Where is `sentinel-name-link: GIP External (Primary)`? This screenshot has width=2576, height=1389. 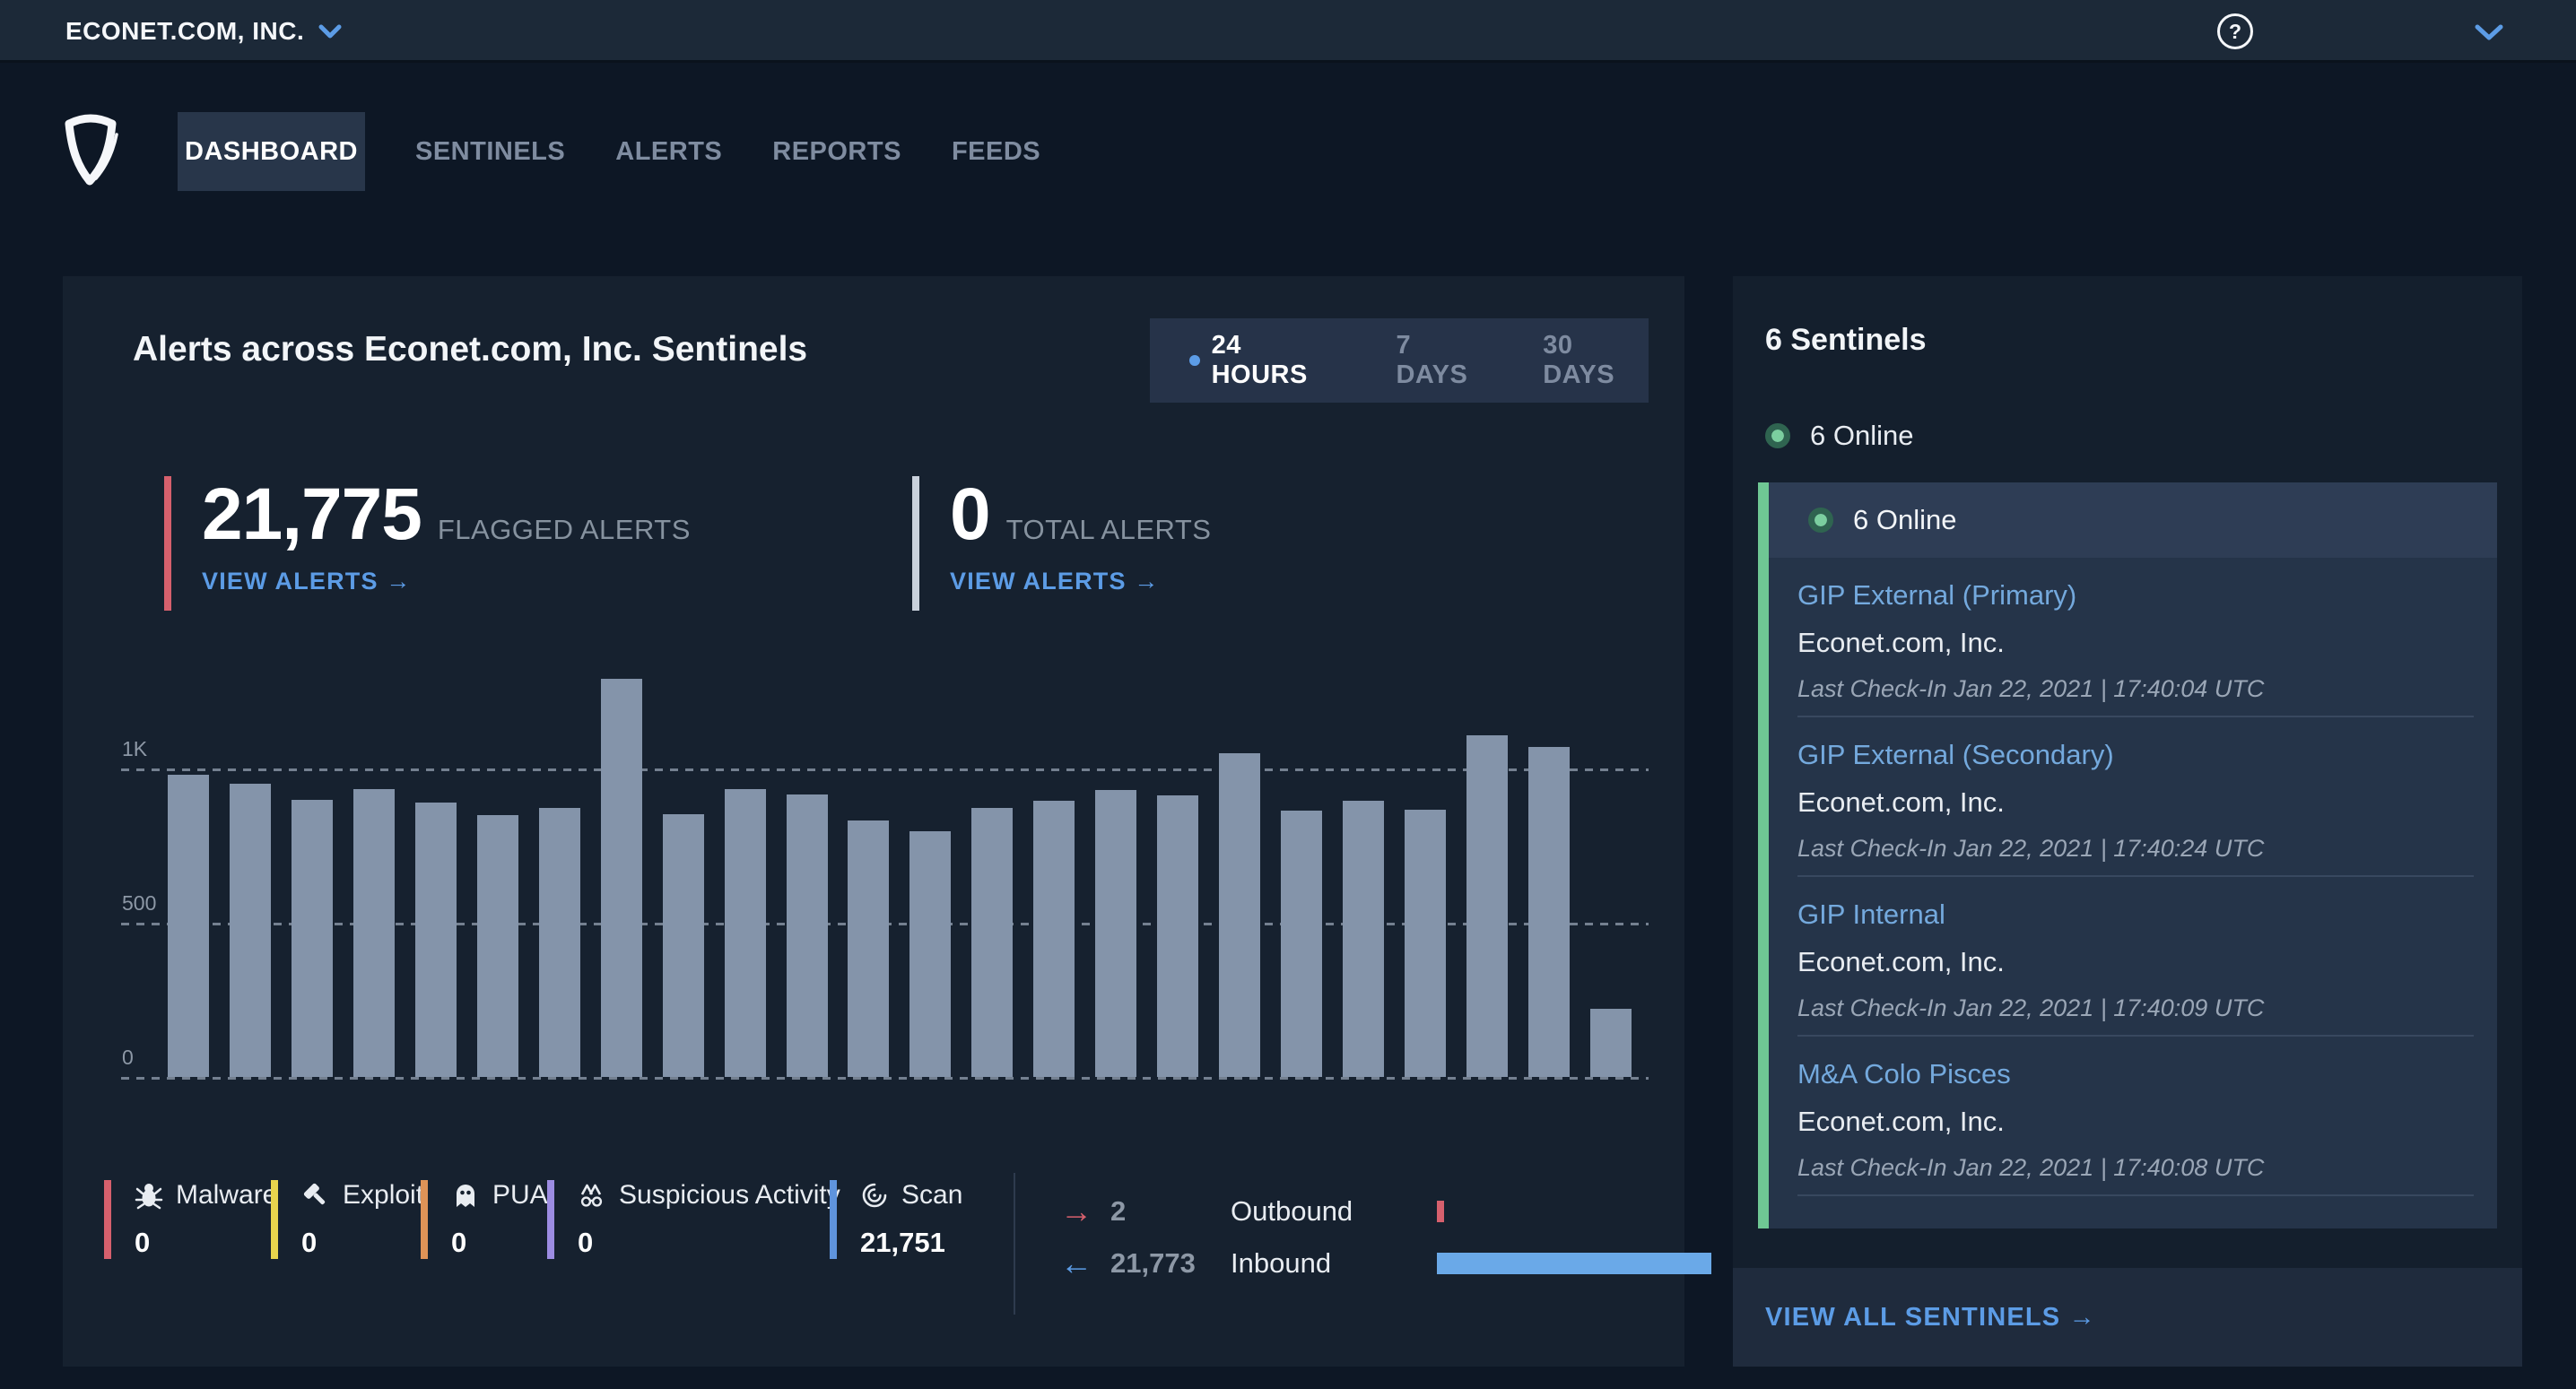
sentinel-name-link: GIP External (Primary) is located at coordinates (1937, 595).